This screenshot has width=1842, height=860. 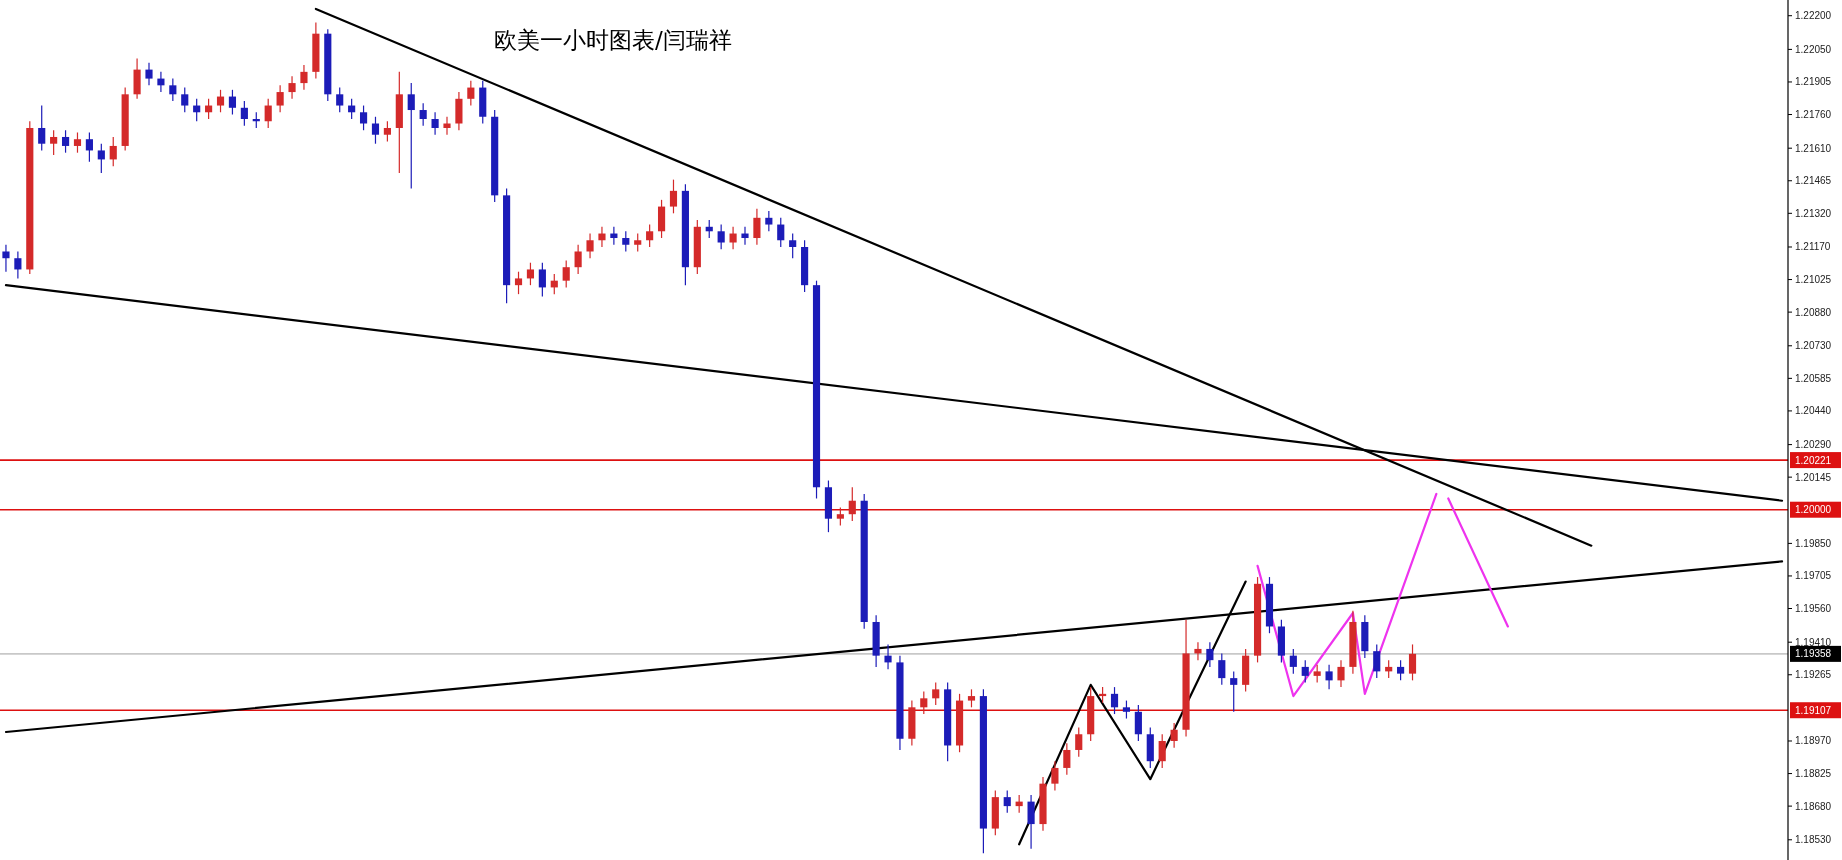 What do you see at coordinates (1813, 378) in the screenshot?
I see `y-tick-label: 1.20585` at bounding box center [1813, 378].